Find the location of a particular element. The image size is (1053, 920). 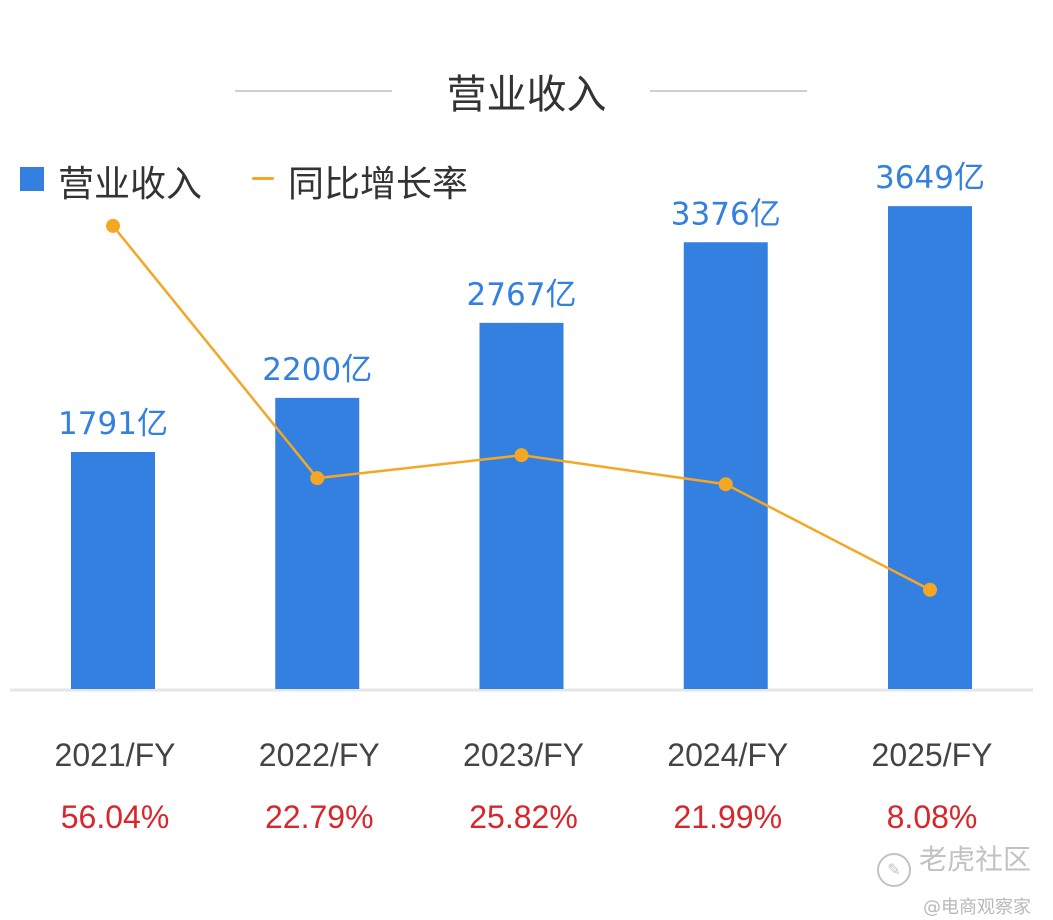

watermark-sub-text: @电商观察家 is located at coordinates (977, 907).